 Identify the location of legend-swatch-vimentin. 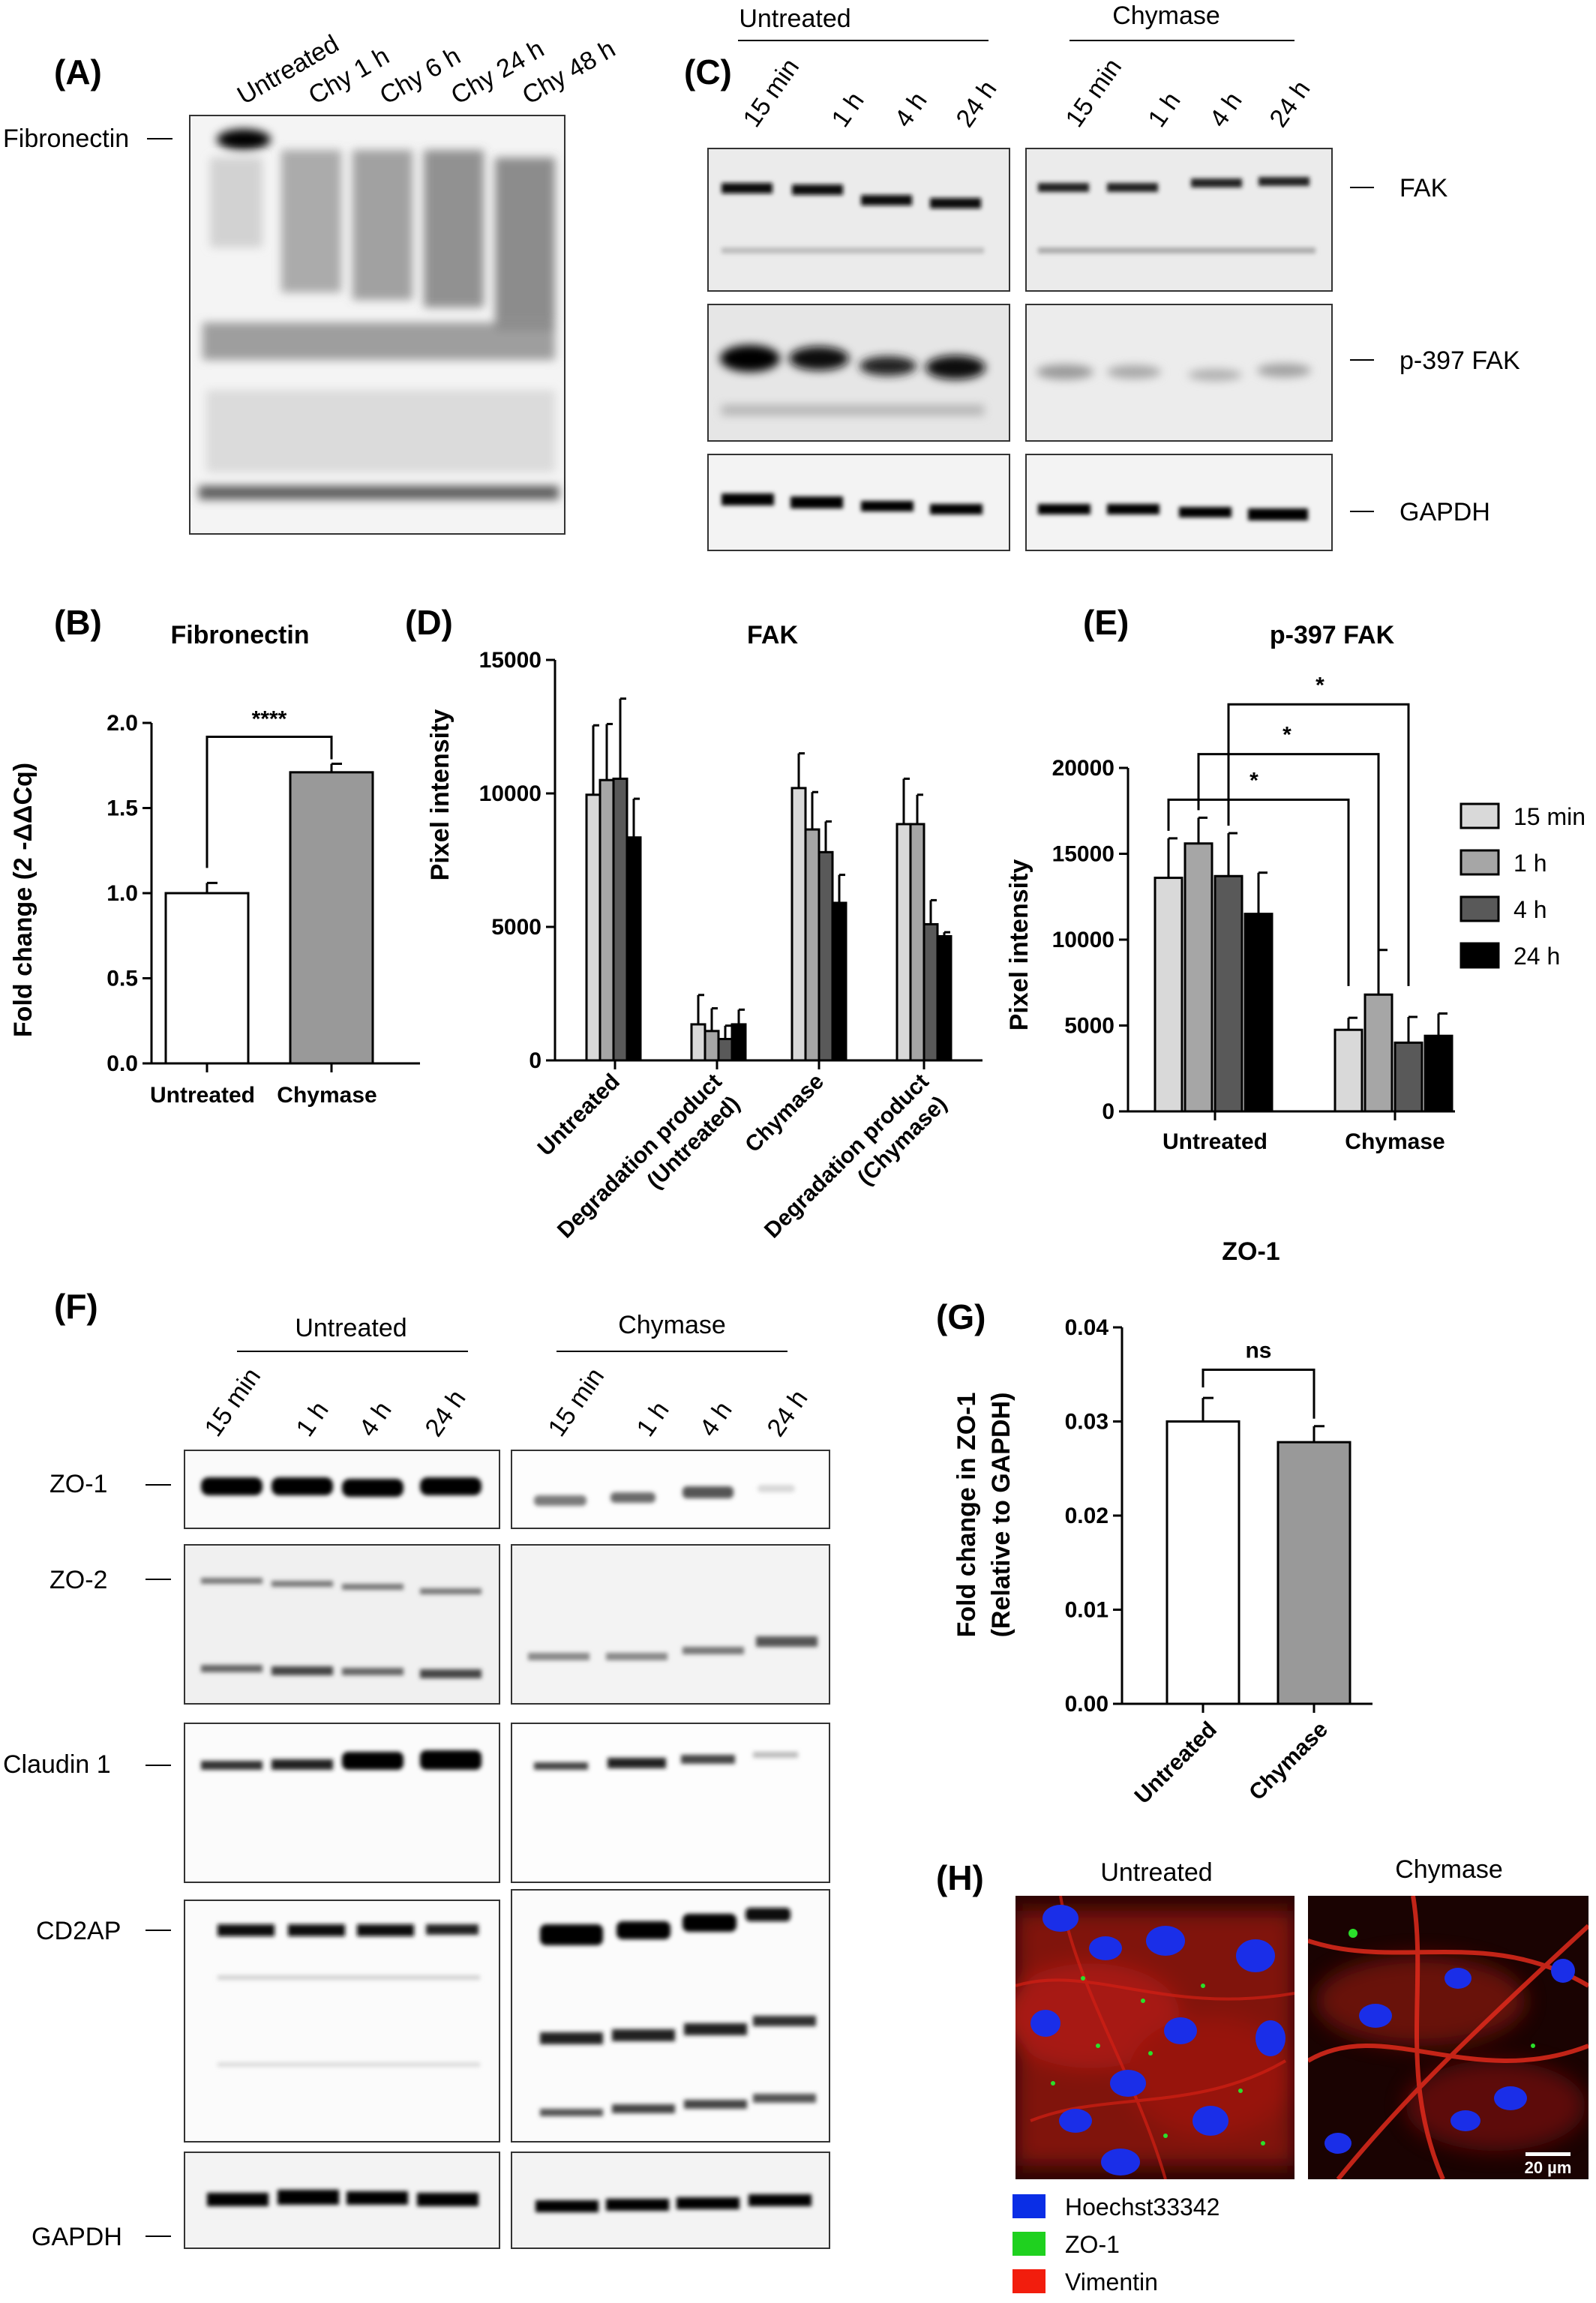
(1029, 2281).